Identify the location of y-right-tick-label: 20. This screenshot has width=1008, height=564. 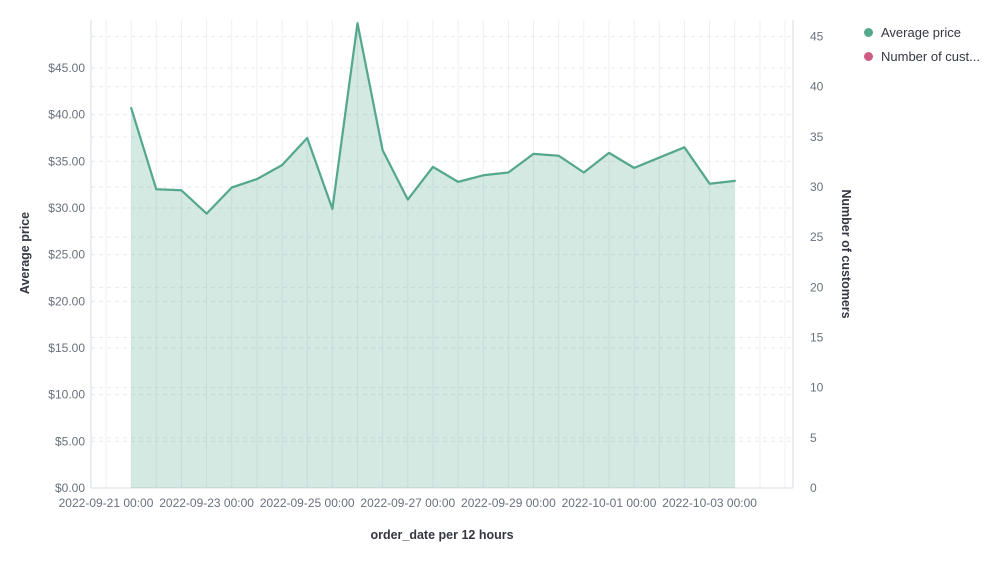
(817, 287).